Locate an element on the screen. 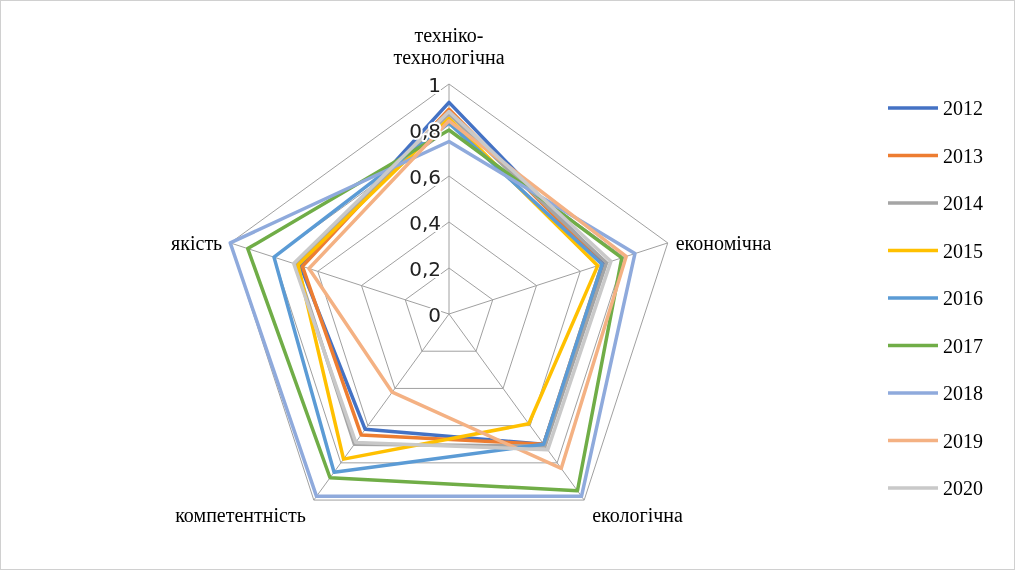  spoke-label: економічна is located at coordinates (723, 242).